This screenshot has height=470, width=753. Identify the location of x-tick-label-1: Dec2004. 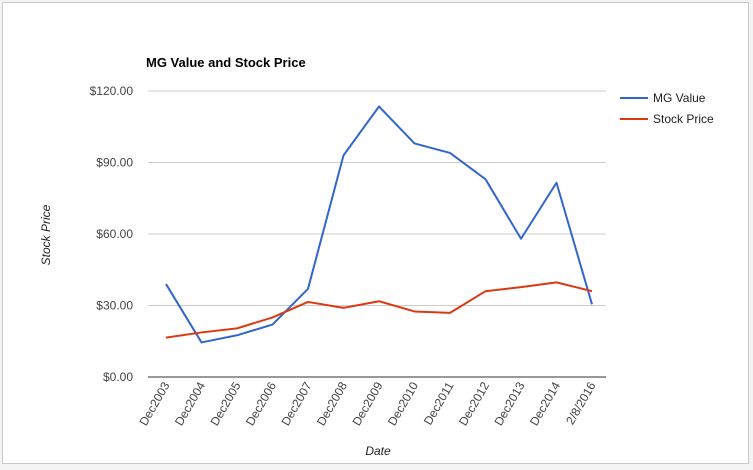
(190, 403).